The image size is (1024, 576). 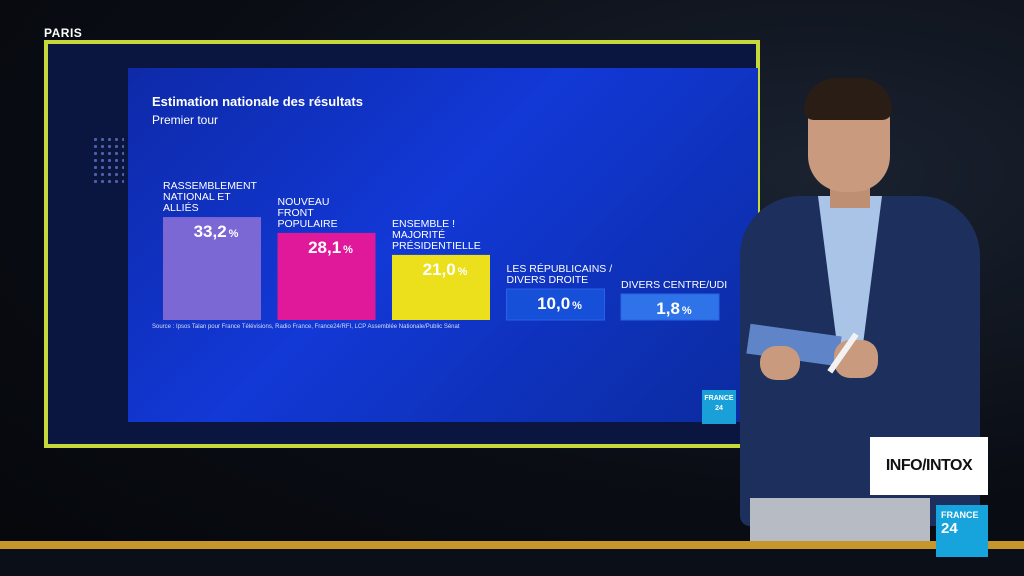 What do you see at coordinates (330, 247) in the screenshot?
I see `value-label-1: 28,1%` at bounding box center [330, 247].